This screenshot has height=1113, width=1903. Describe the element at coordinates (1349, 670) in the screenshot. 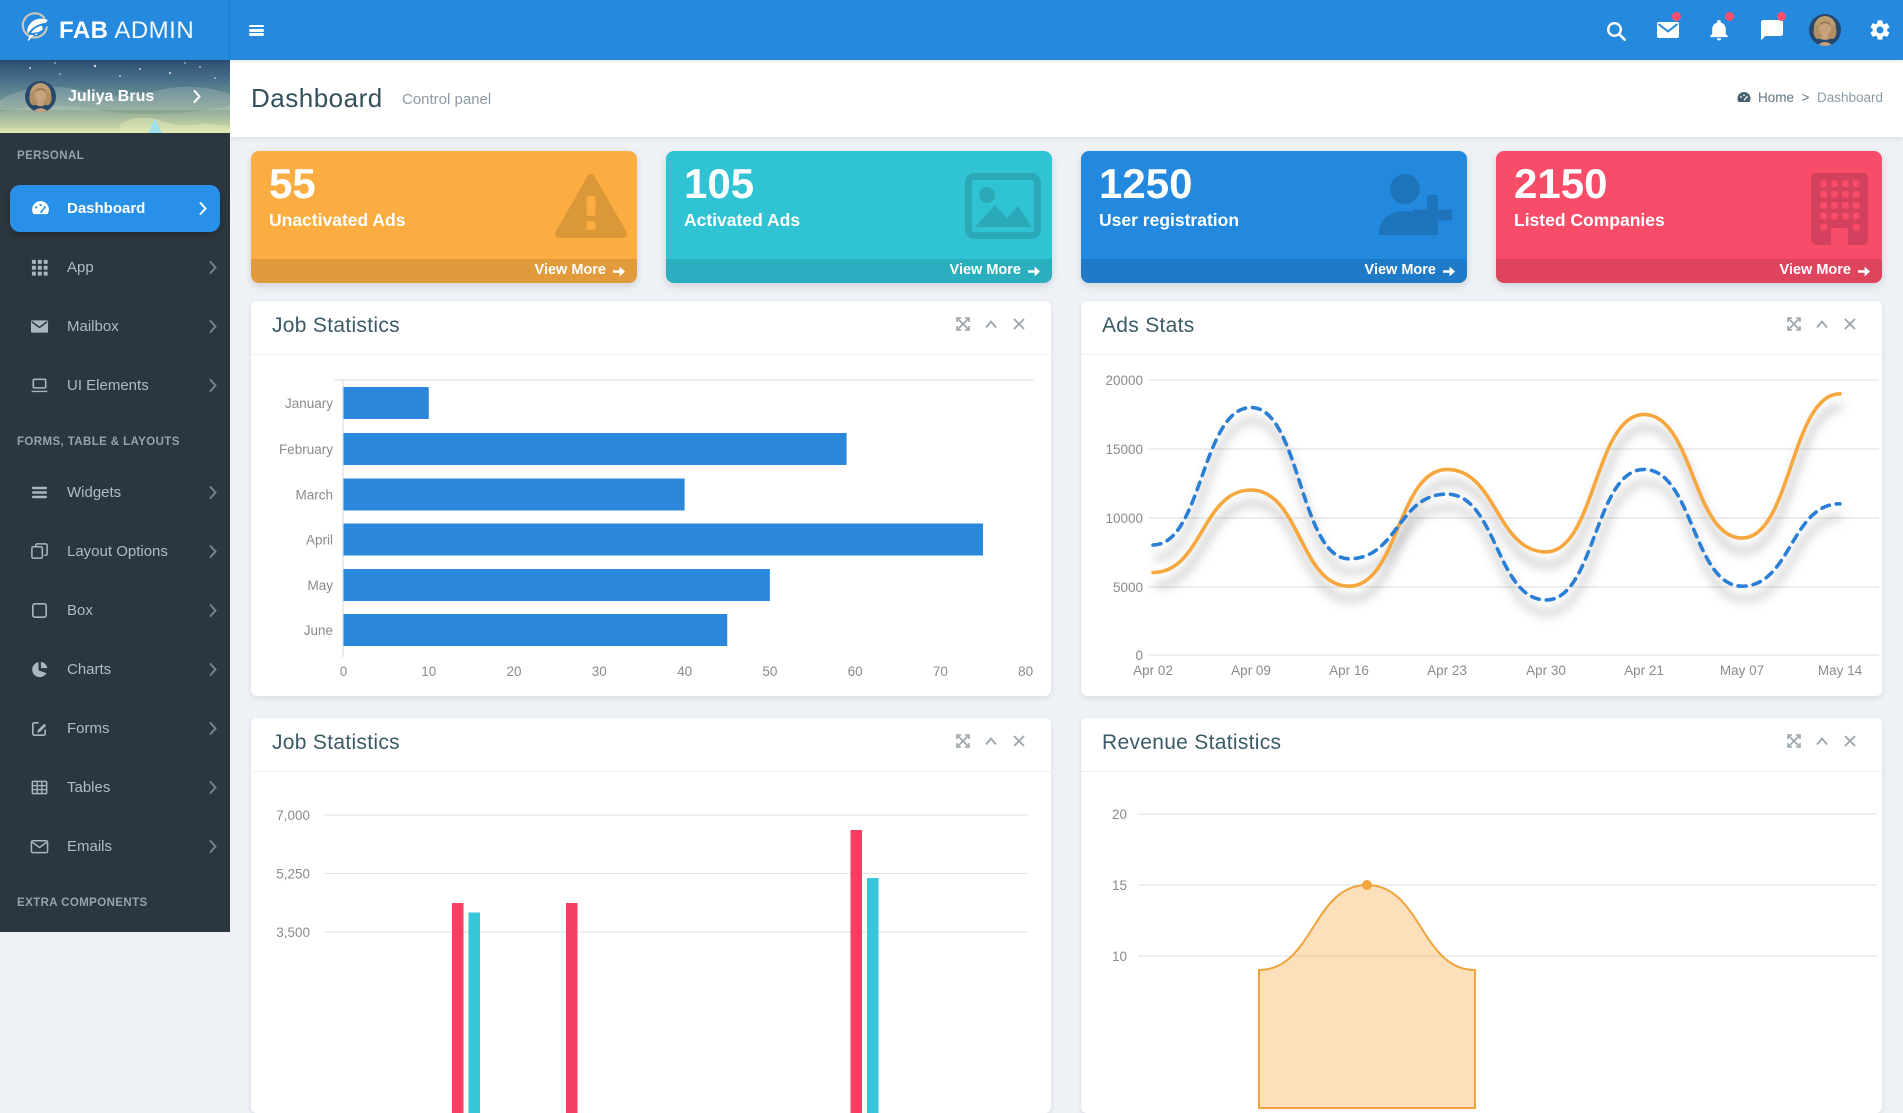

I see `svg-text: Apr 16` at that location.